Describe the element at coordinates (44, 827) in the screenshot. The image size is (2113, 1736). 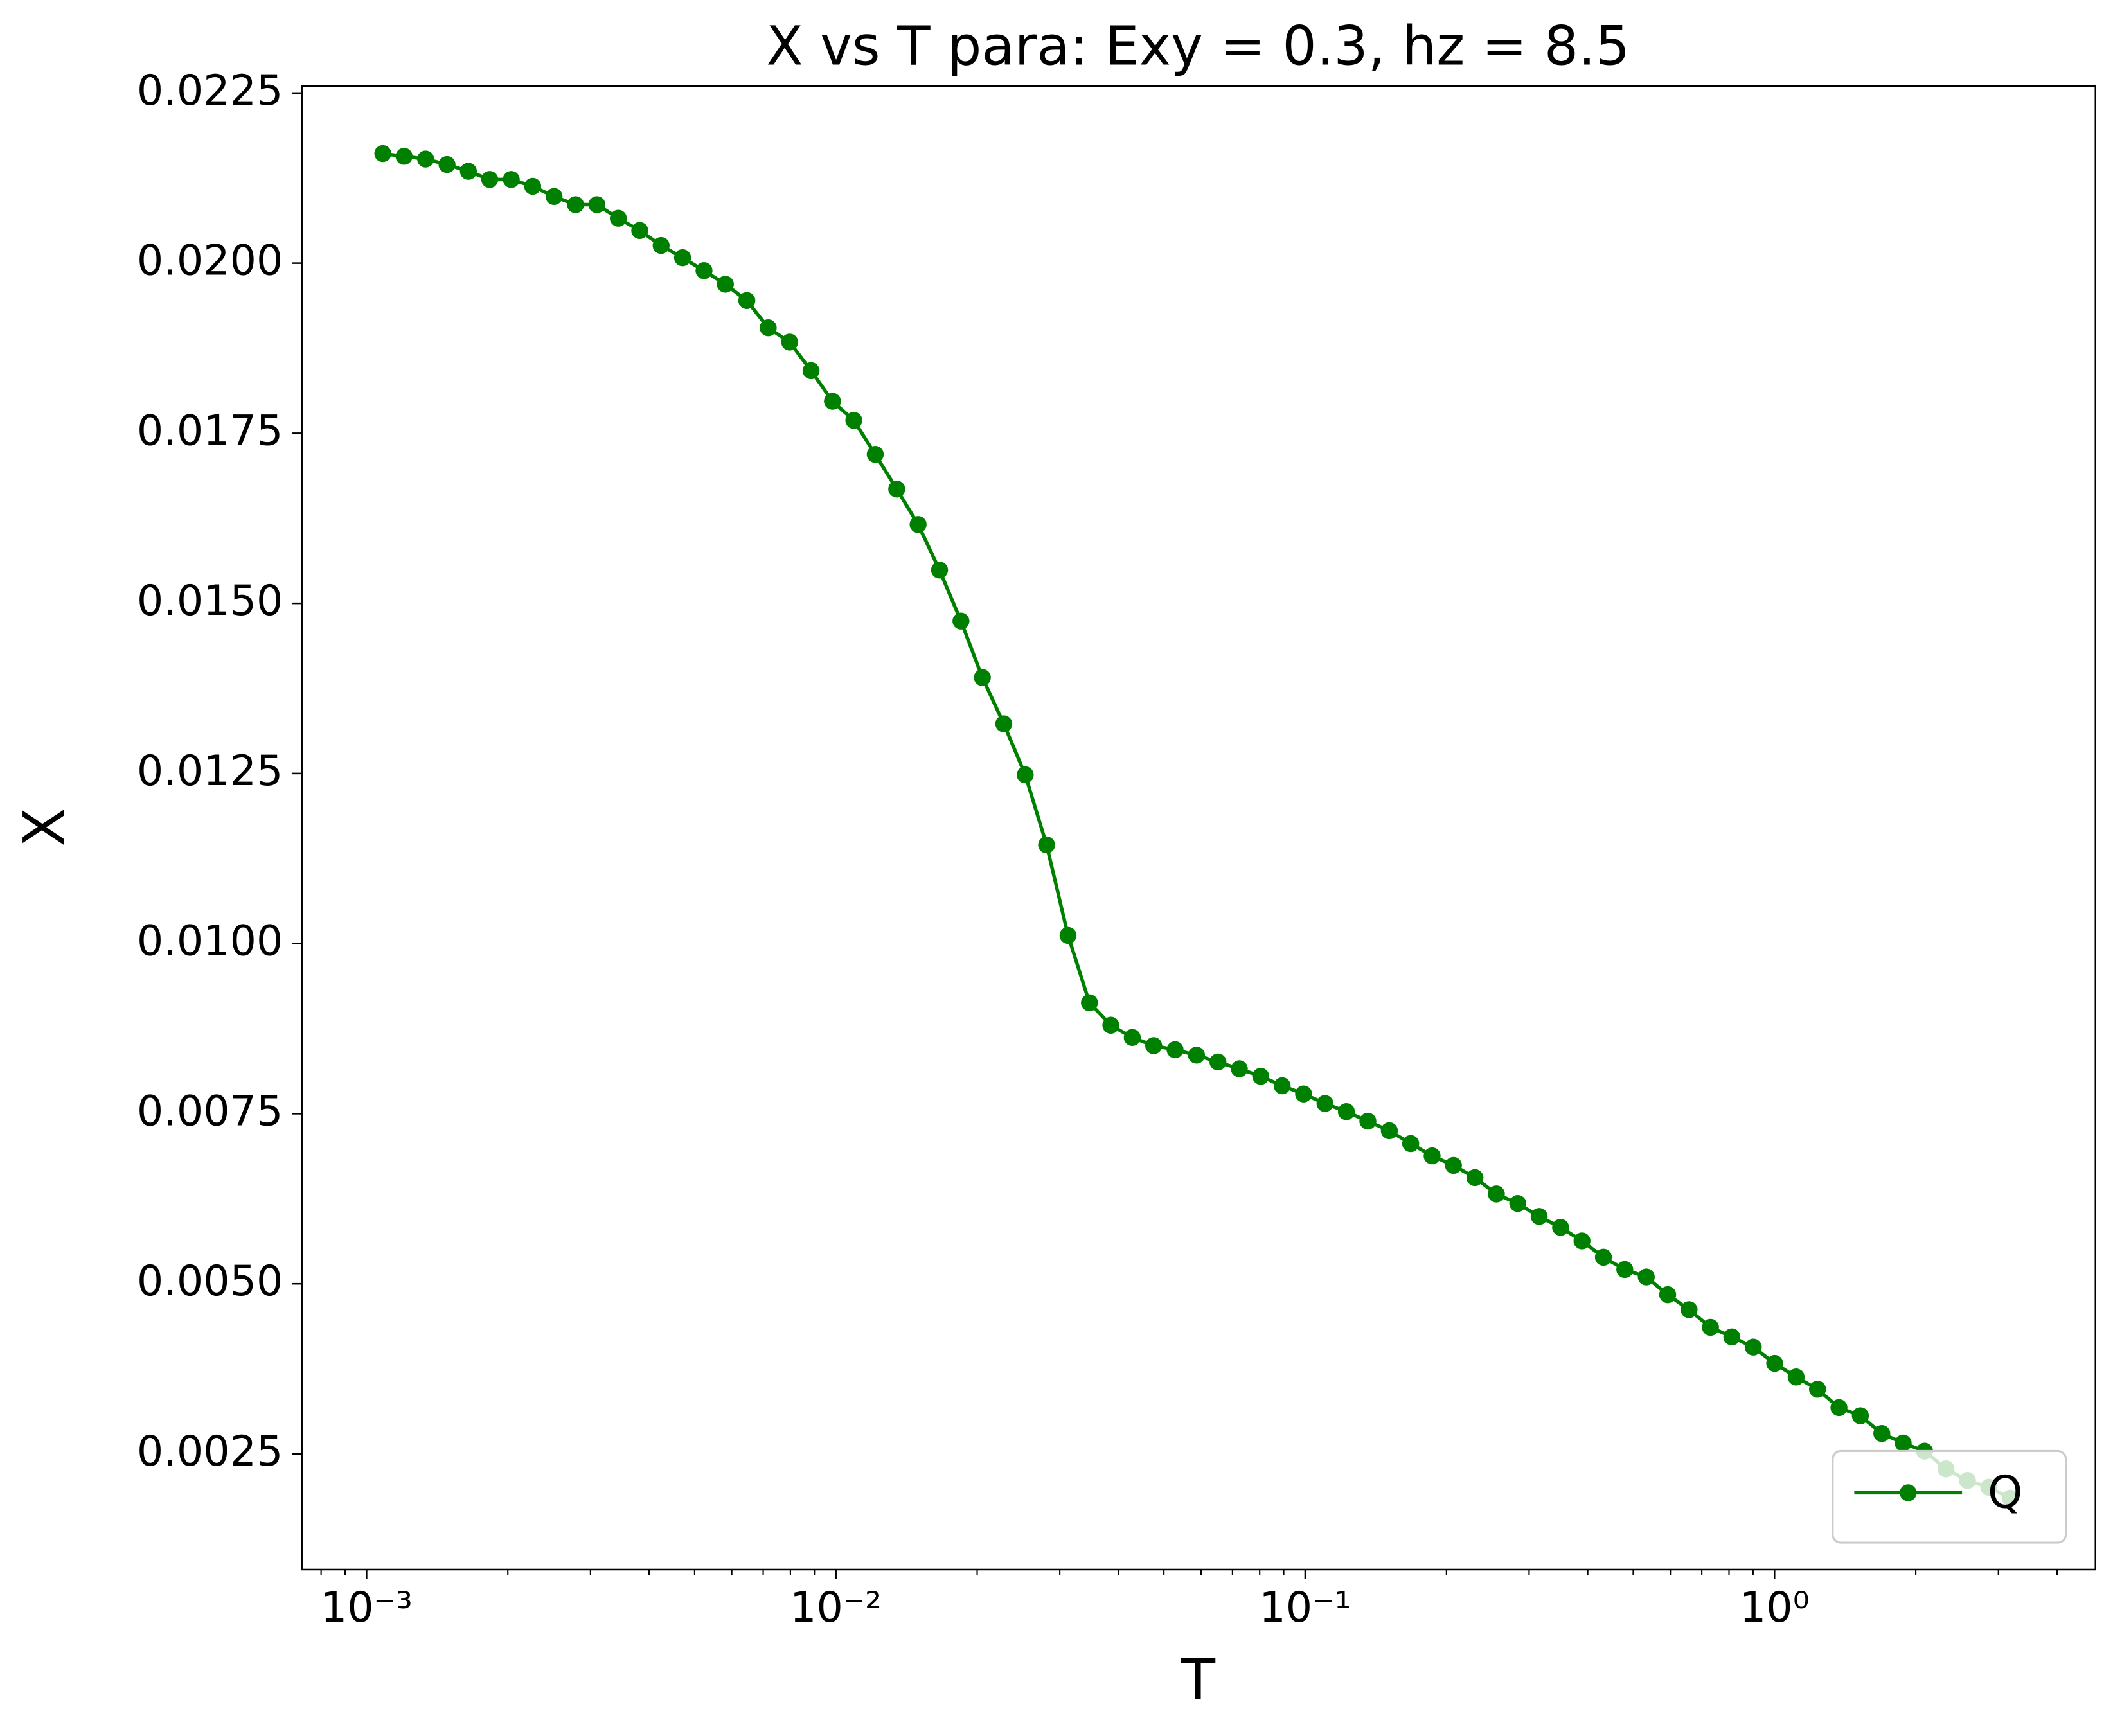
I see `y-axis-label: X` at that location.